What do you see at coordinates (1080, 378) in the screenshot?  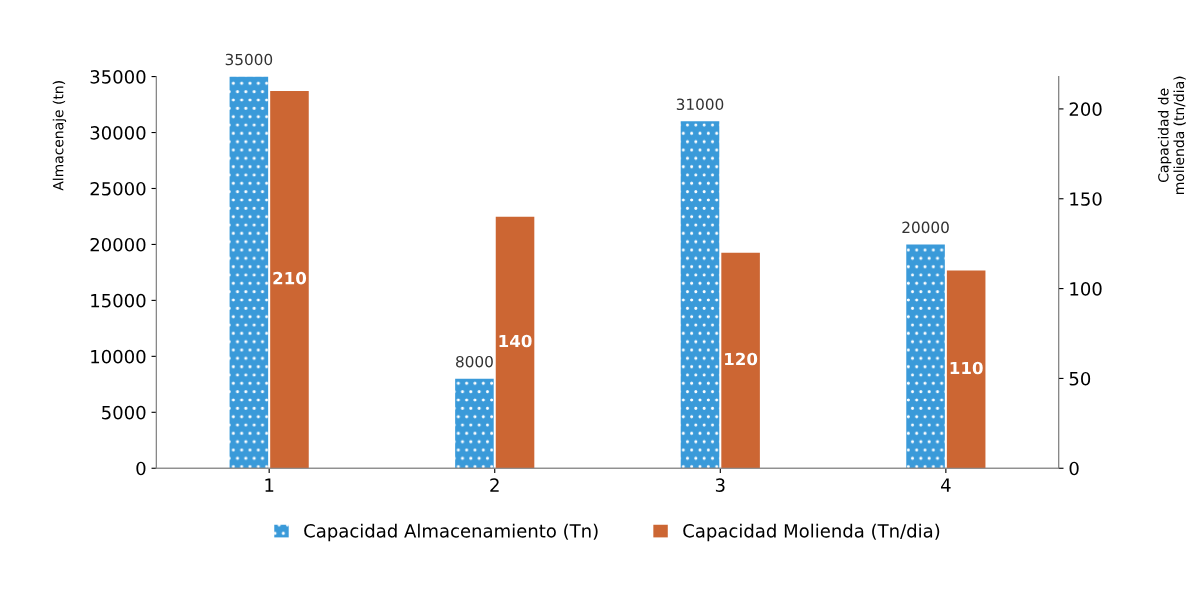 I see `y2-tick-label: 50` at bounding box center [1080, 378].